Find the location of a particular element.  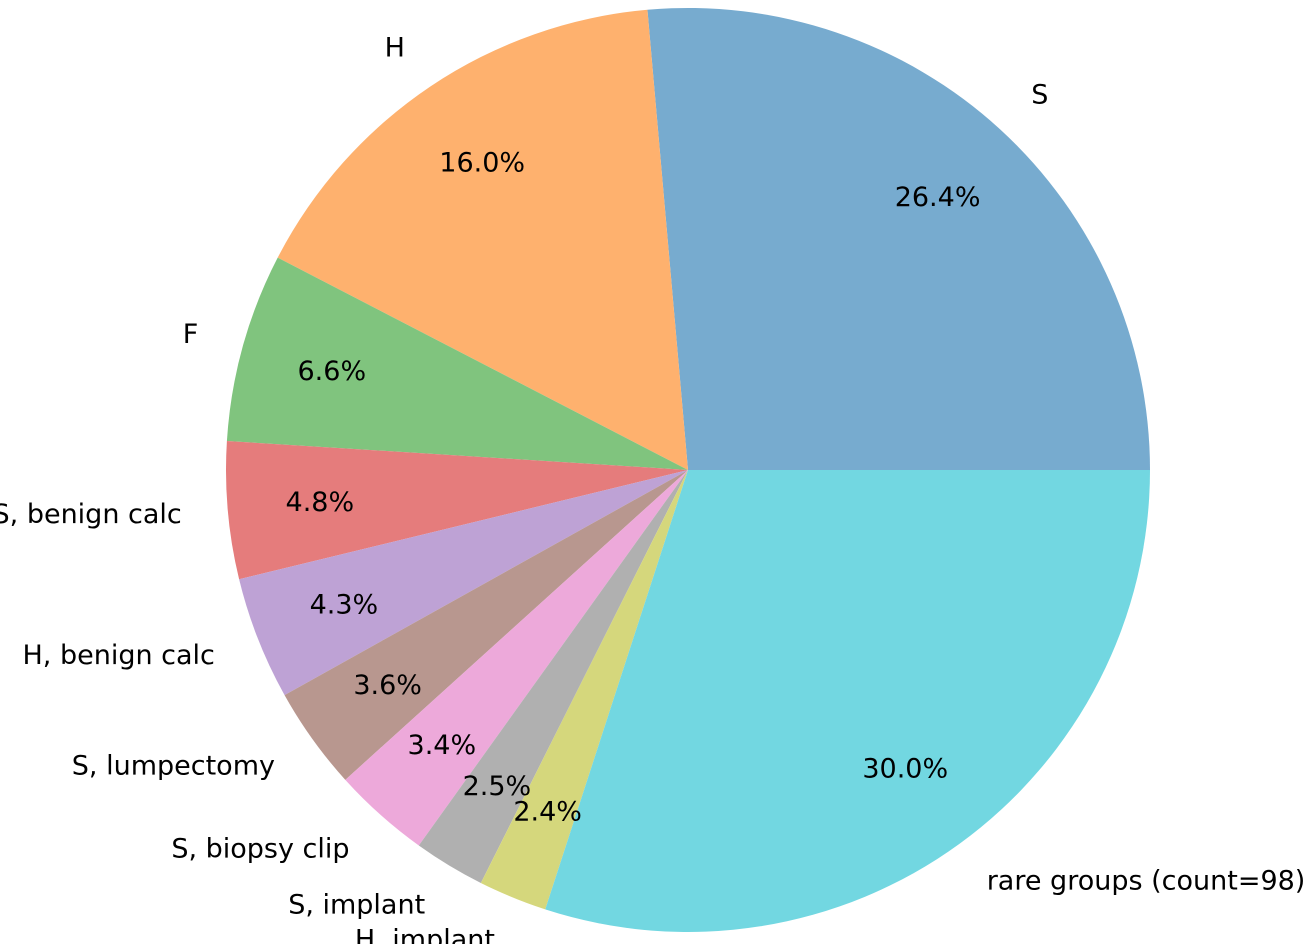

slice-percent-label: 2.4% is located at coordinates (547, 811).